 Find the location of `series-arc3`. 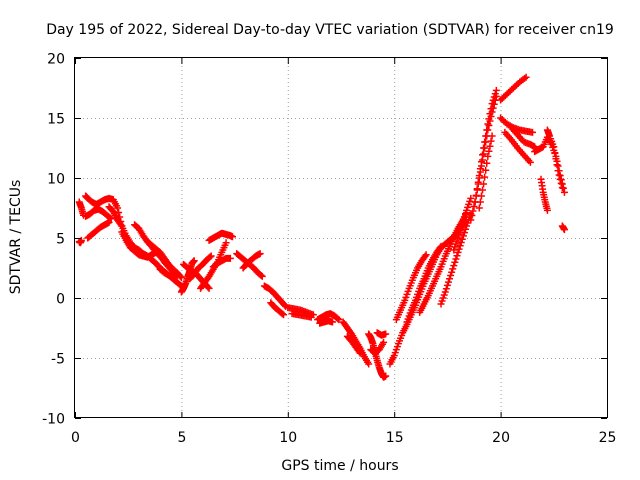

series-arc3 is located at coordinates (104, 211).